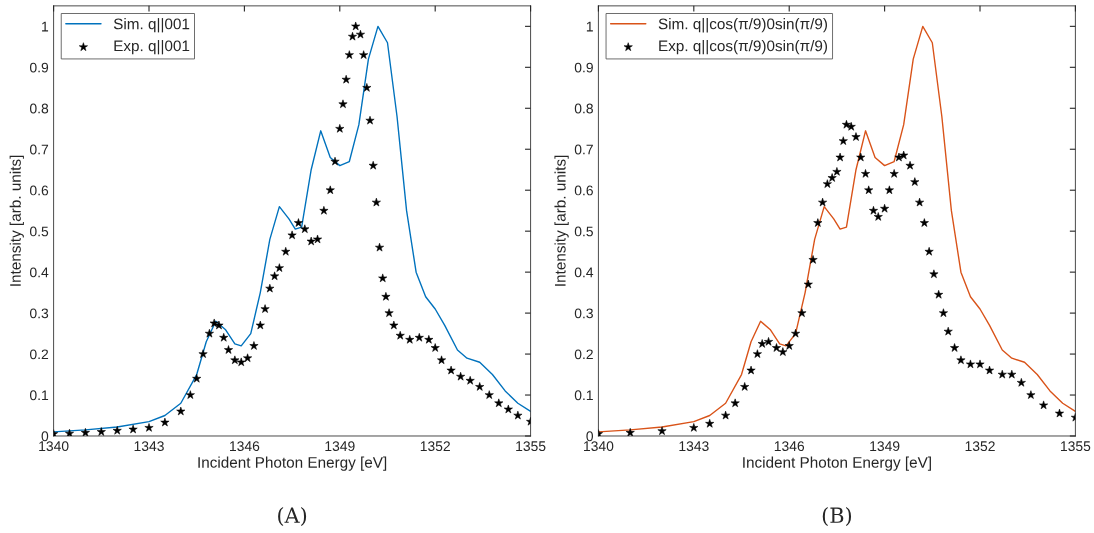 This screenshot has height=533, width=1094. What do you see at coordinates (152, 47) in the screenshot?
I see `legend-label: Exp. q||001` at bounding box center [152, 47].